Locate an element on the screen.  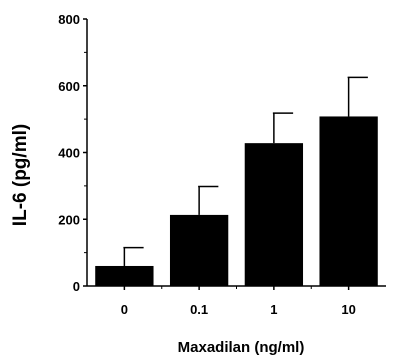
x-axis-label: Maxadilan (ng/ml) is located at coordinates (241, 347).